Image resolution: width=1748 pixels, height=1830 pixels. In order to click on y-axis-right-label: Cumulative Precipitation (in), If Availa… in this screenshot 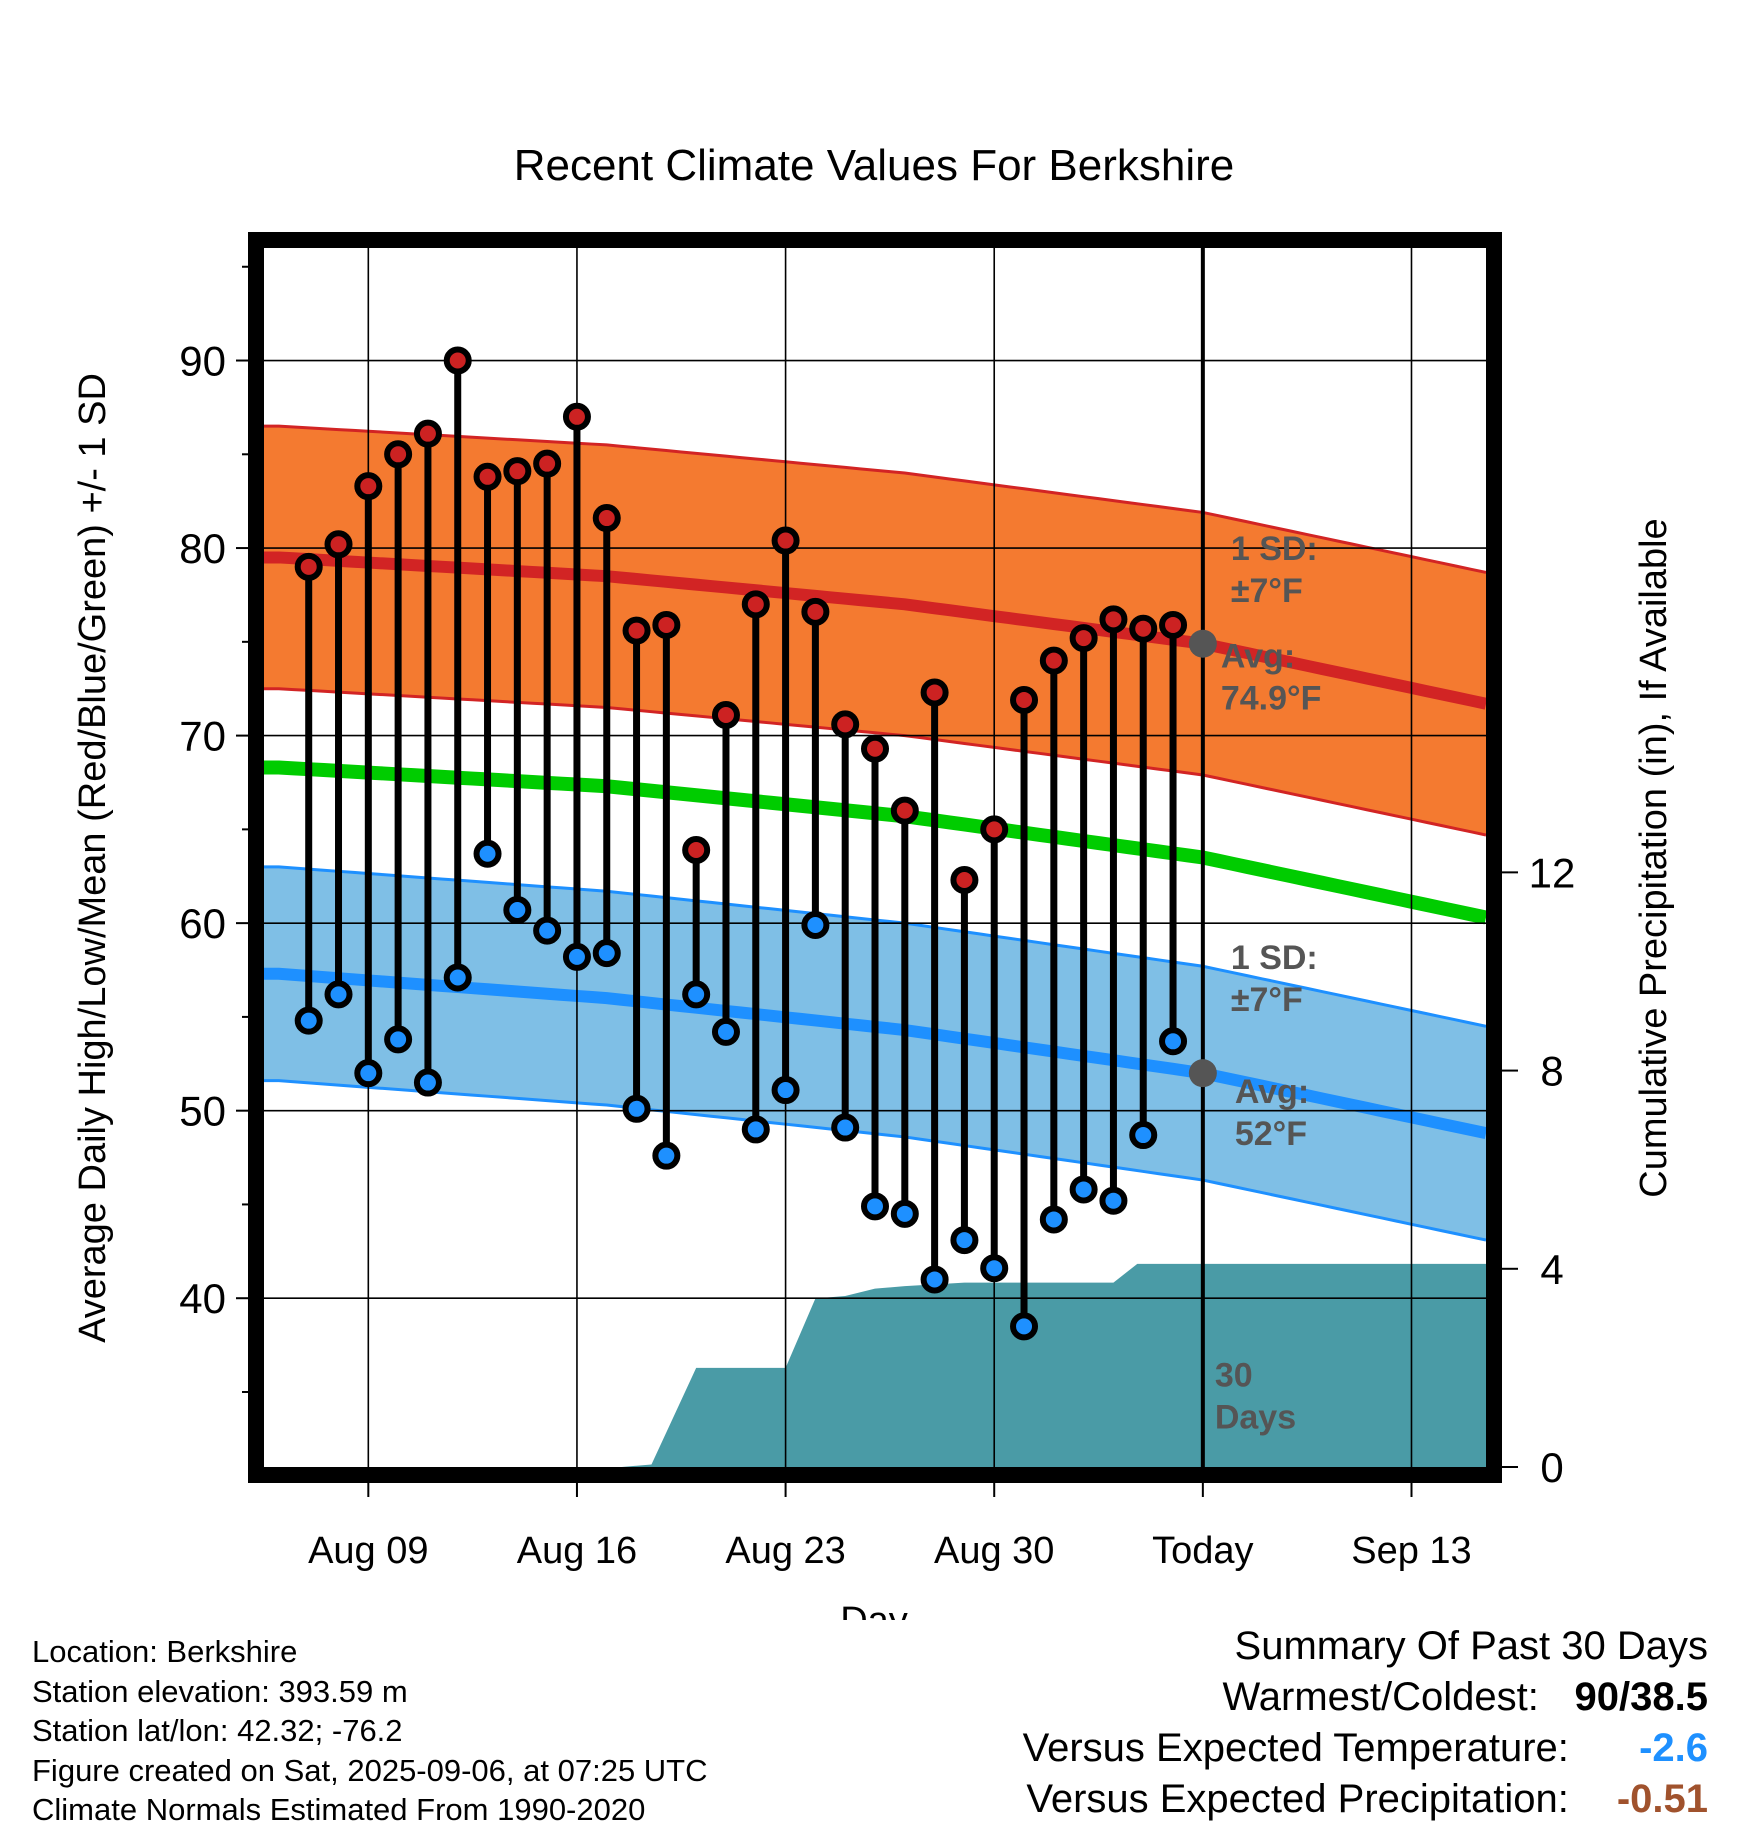, I will do `click(1654, 857)`.